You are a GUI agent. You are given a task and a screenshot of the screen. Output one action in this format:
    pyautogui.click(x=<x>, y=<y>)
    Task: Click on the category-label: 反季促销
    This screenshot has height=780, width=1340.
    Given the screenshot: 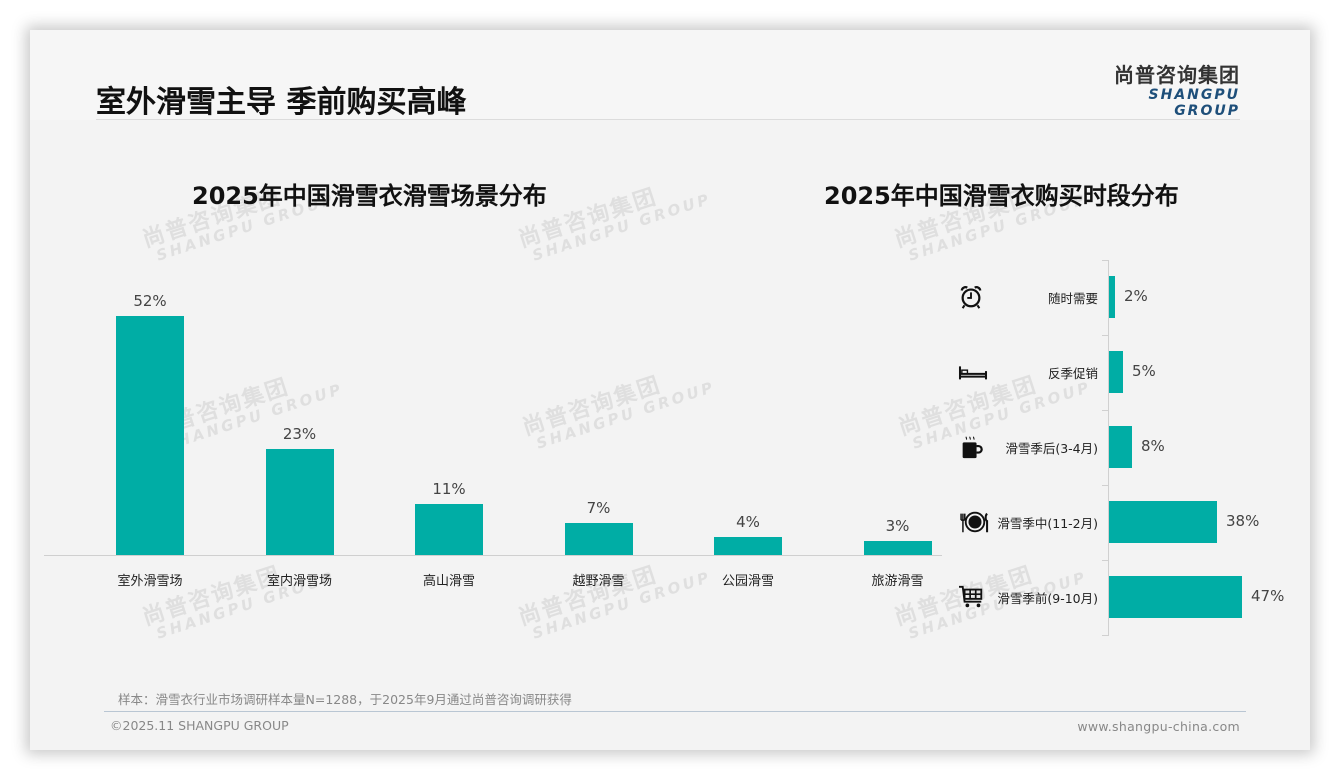 What is the action you would take?
    pyautogui.click(x=1072, y=373)
    